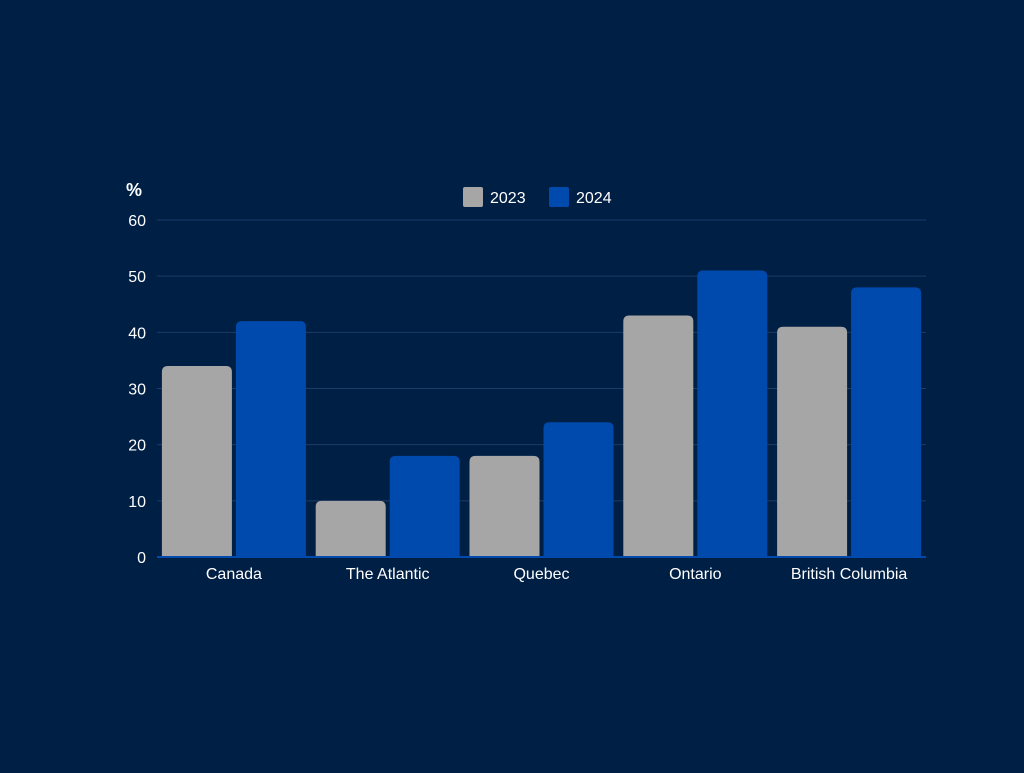 The height and width of the screenshot is (773, 1024). I want to click on legend: 2023 2024, so click(537, 197).